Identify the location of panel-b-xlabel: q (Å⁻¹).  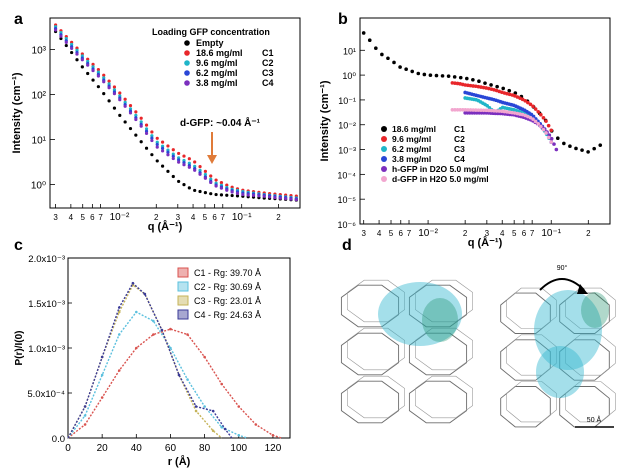
(485, 242).